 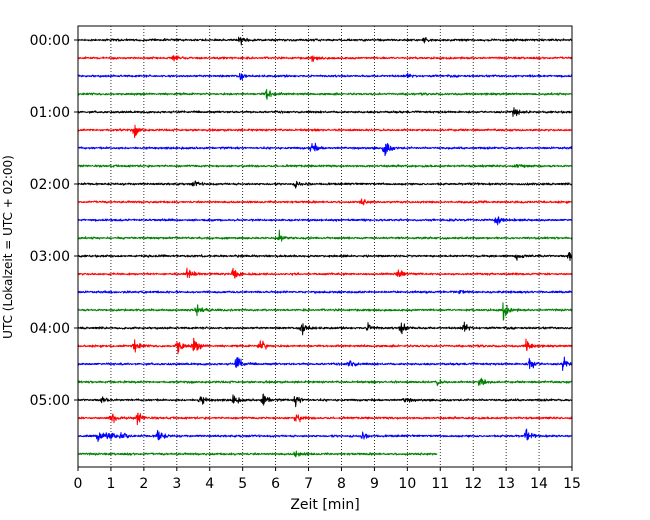 I want to click on x-tick-label-9: 9, so click(x=374, y=484).